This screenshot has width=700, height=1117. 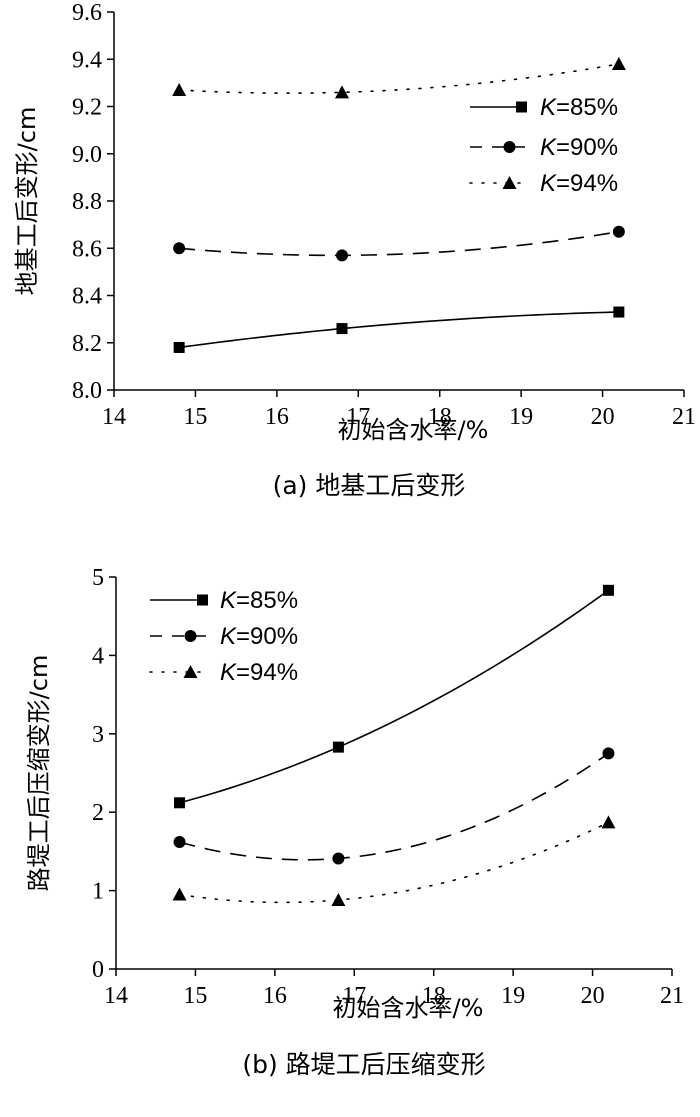 I want to click on y-axis-label: 路堤工后压缩变形/cm, so click(x=39, y=773).